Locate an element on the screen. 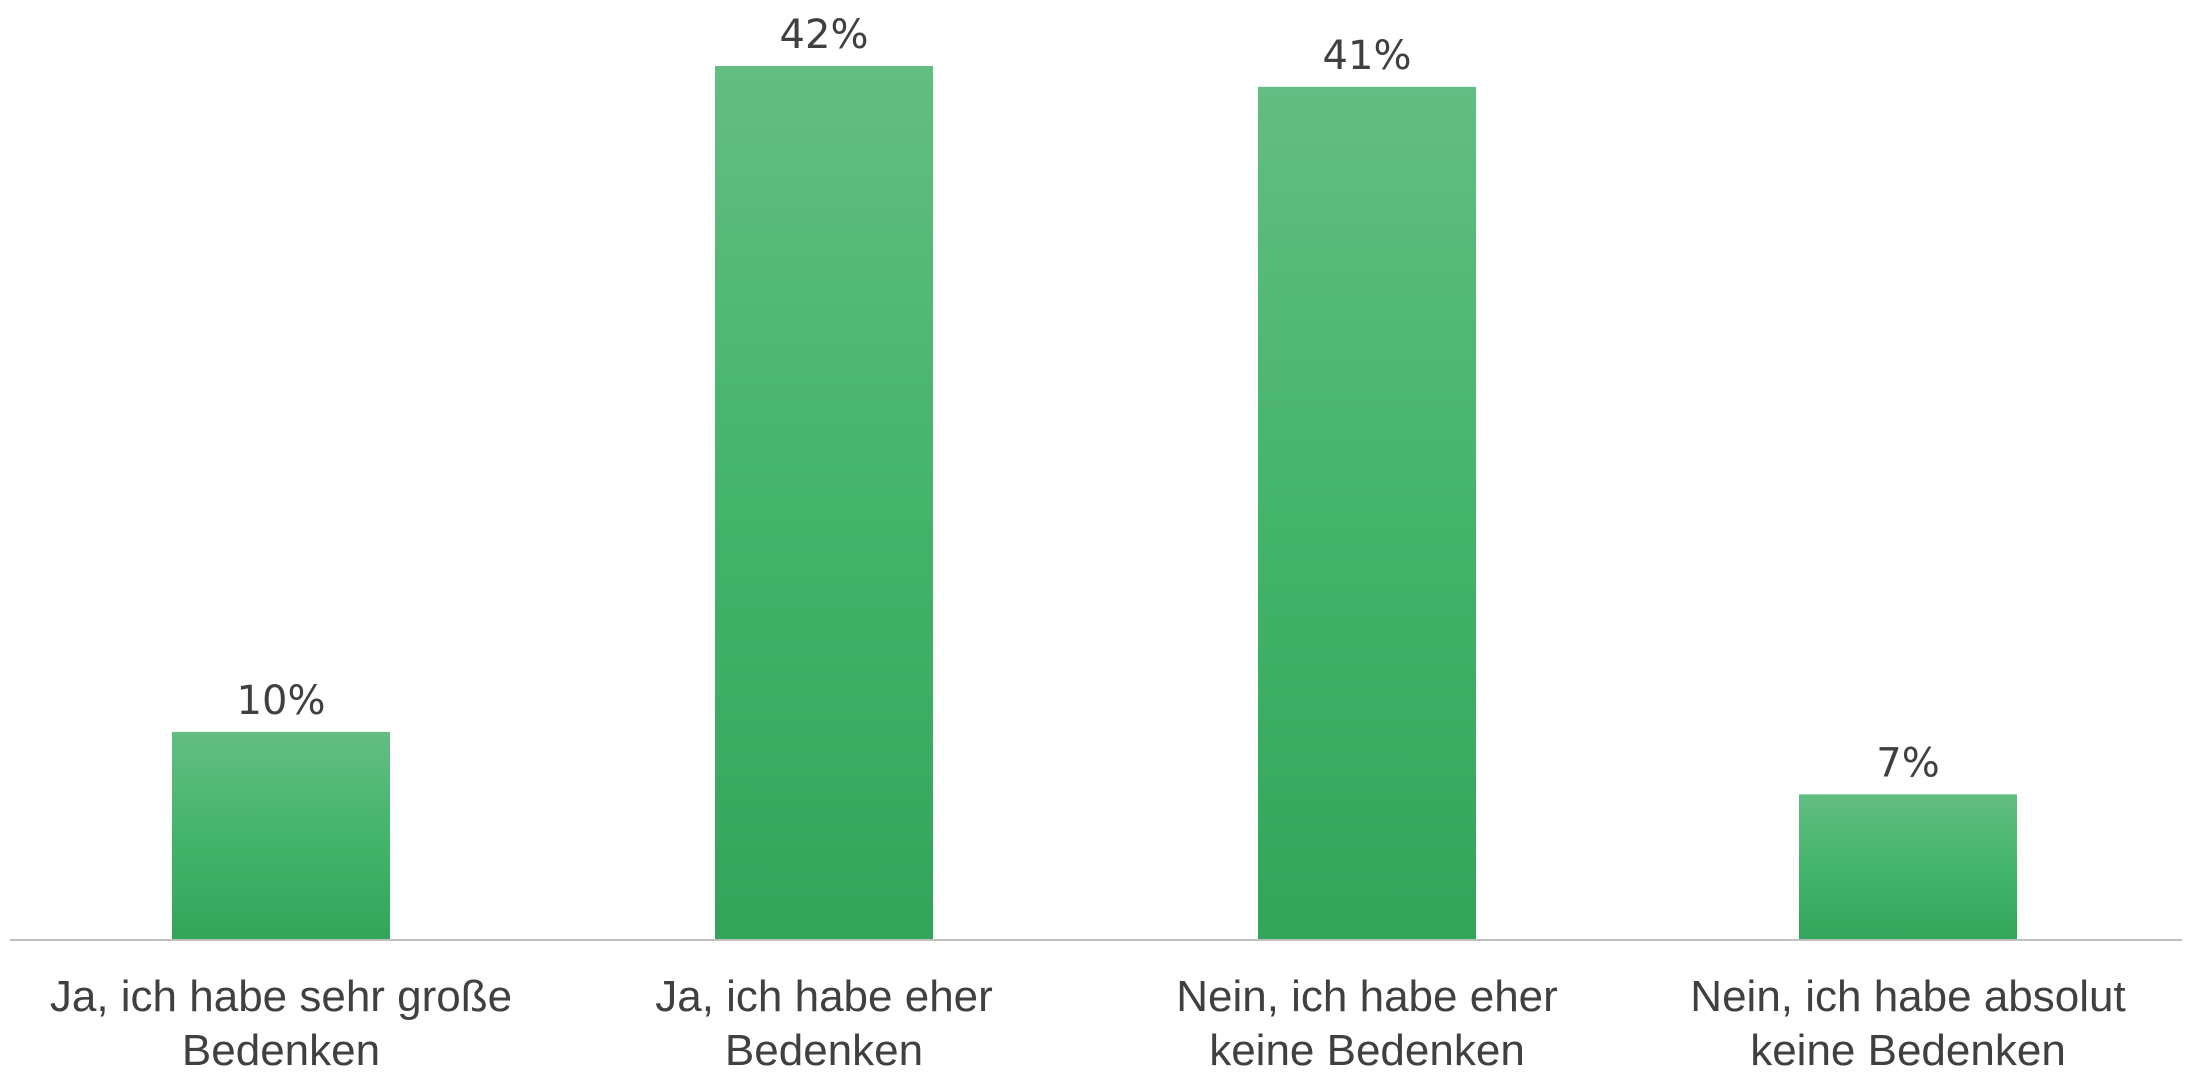  category-label-3-line-2: keine Bedenken is located at coordinates (1367, 1049).